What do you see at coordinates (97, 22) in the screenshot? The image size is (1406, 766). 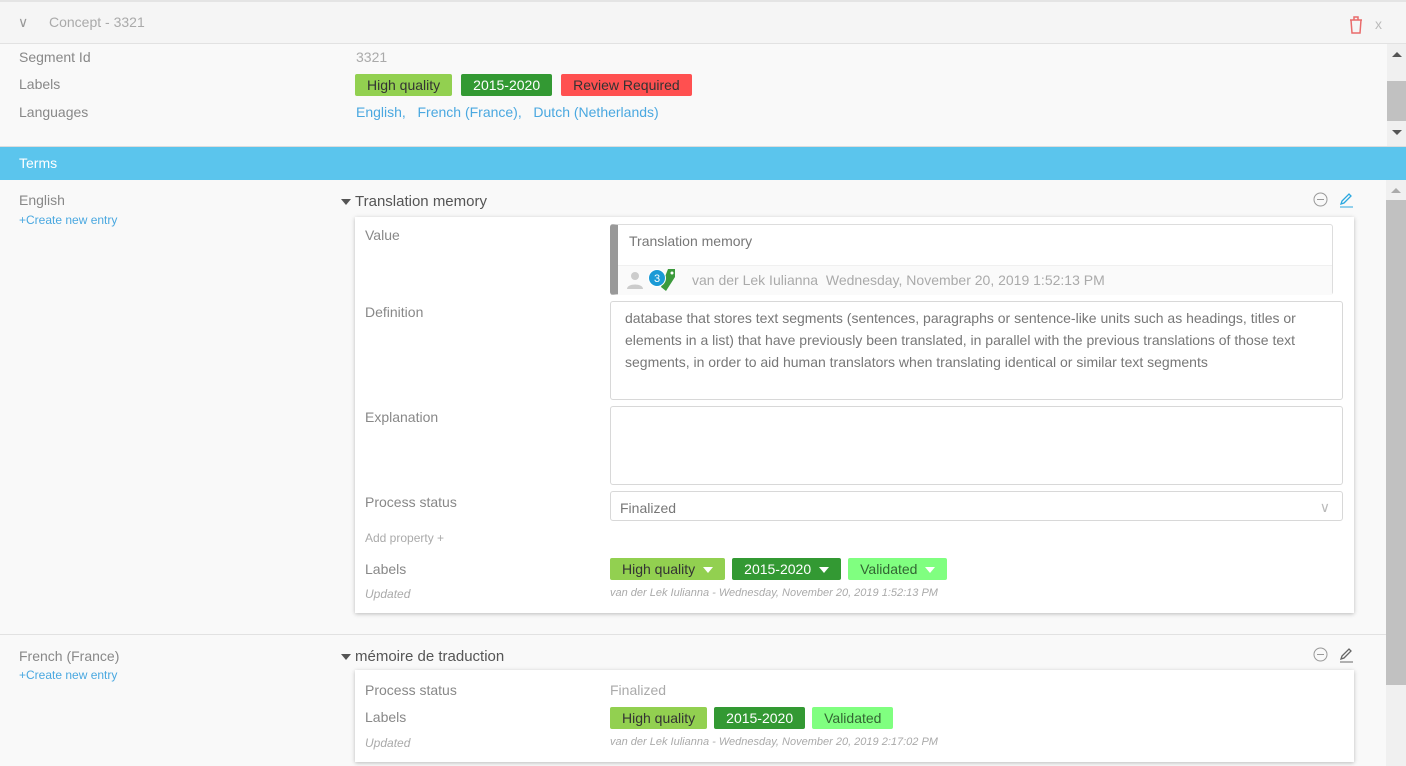 I see `concept-title: Concept - 3321` at bounding box center [97, 22].